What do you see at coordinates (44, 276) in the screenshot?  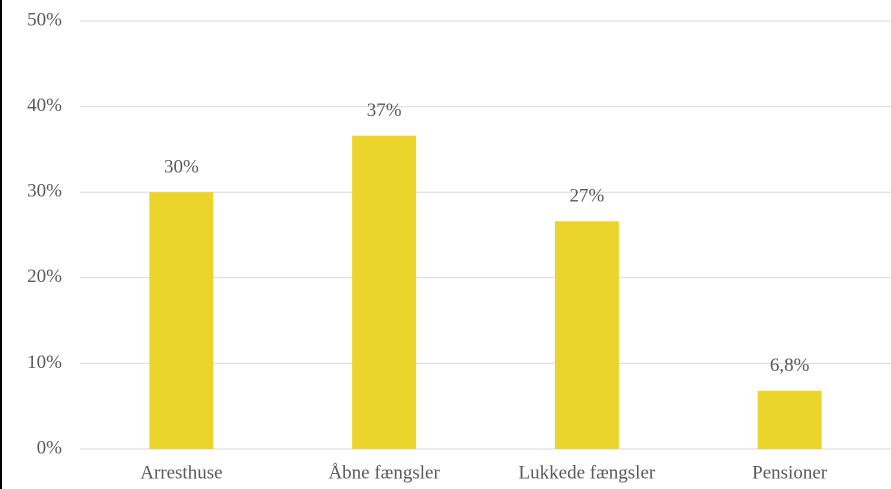 I see `y-tick-label: 20%` at bounding box center [44, 276].